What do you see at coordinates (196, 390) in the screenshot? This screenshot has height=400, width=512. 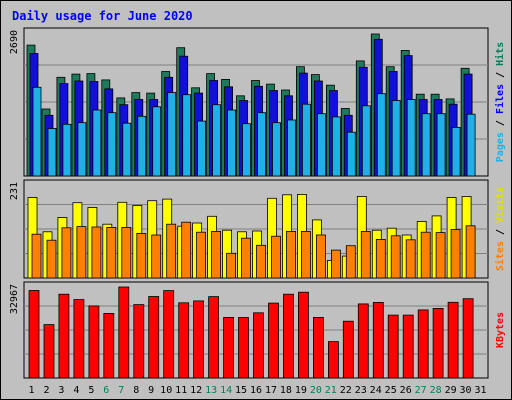 I see `x-tick-label-day-12: 12` at bounding box center [196, 390].